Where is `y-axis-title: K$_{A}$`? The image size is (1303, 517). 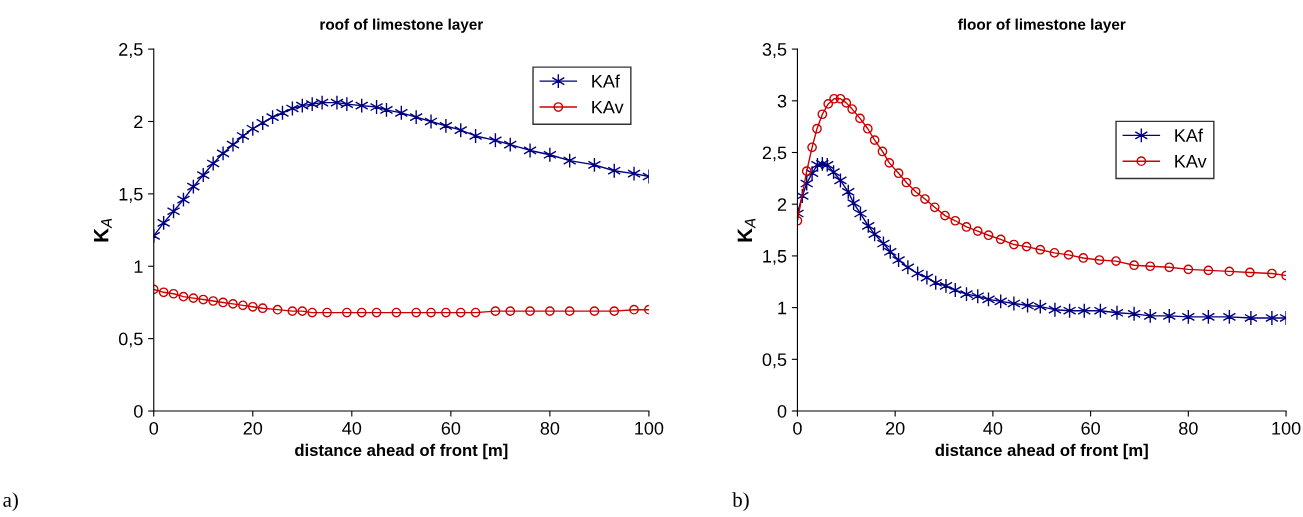 y-axis-title: K$_{A}$ is located at coordinates (746, 230).